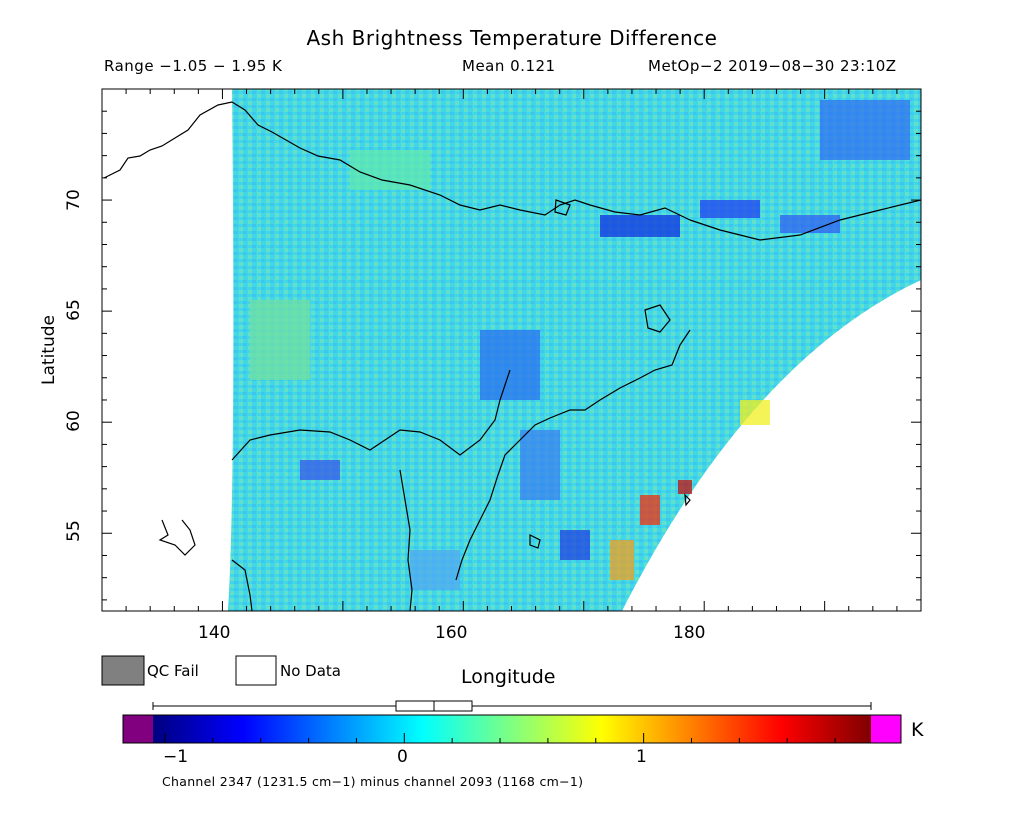 Image resolution: width=1024 pixels, height=813 pixels. Describe the element at coordinates (123, 670) in the screenshot. I see `qc-fail-swatch` at that location.